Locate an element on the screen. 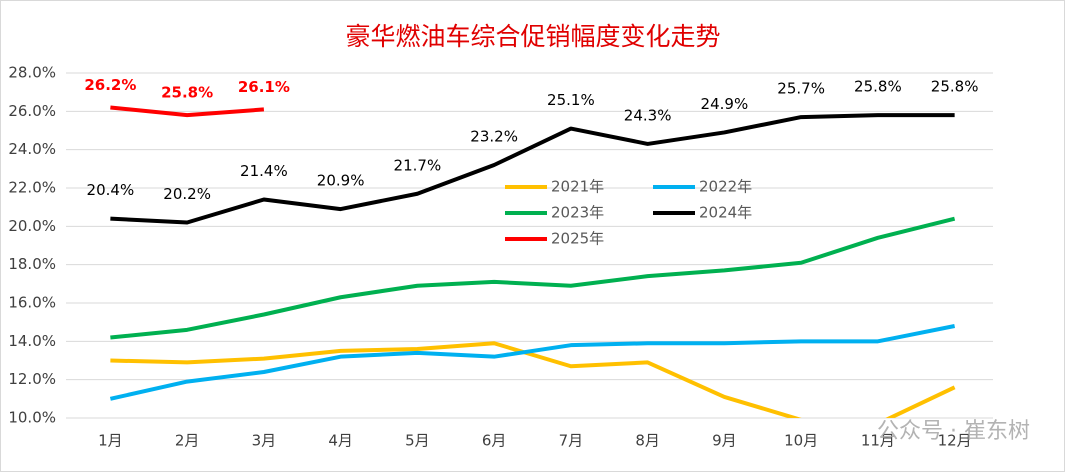  data-label: 26.2% is located at coordinates (110, 85).